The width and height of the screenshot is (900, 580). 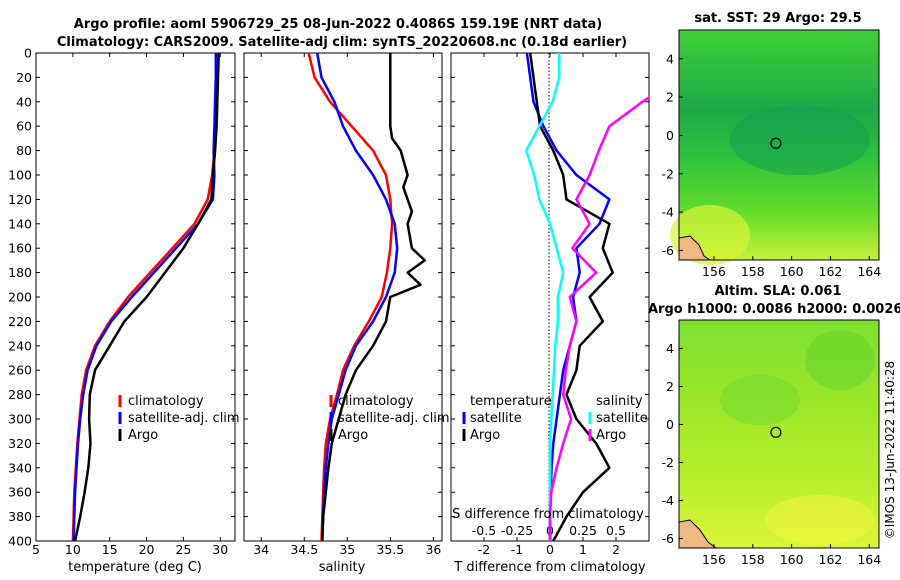 I want to click on depth-tick-label: 140, so click(x=20, y=223).